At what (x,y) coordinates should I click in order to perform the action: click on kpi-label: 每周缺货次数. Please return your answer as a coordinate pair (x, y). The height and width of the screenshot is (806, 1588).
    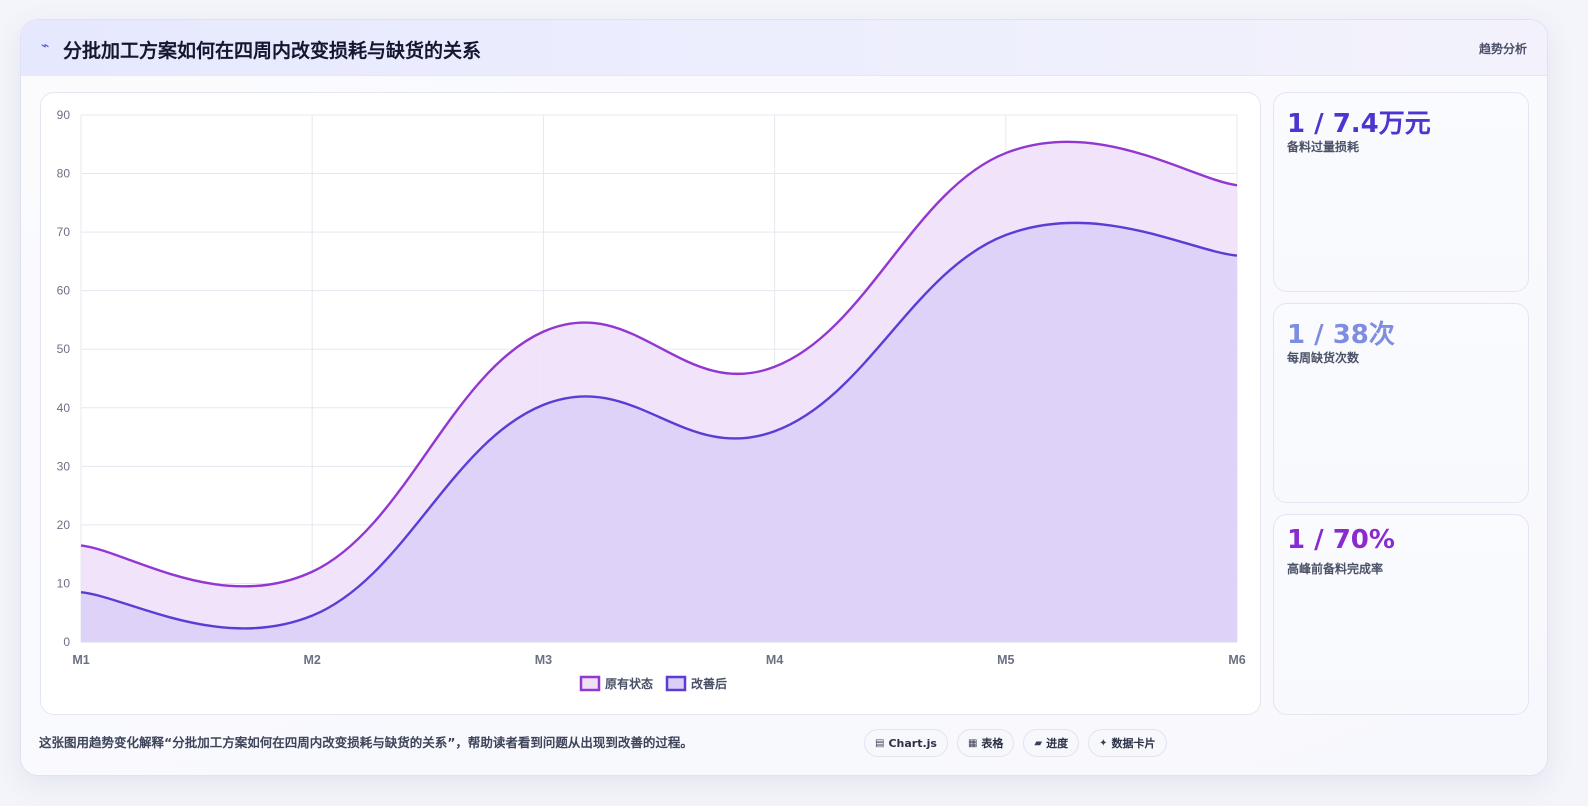
    Looking at the image, I should click on (1323, 358).